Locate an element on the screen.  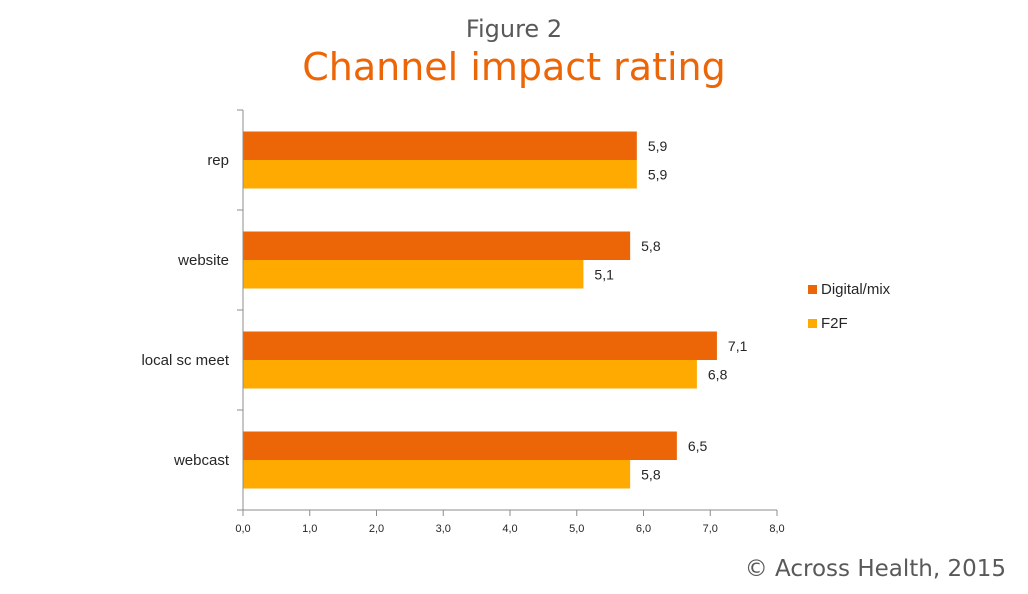
bar-webcast-digital-mix is located at coordinates (460, 445).